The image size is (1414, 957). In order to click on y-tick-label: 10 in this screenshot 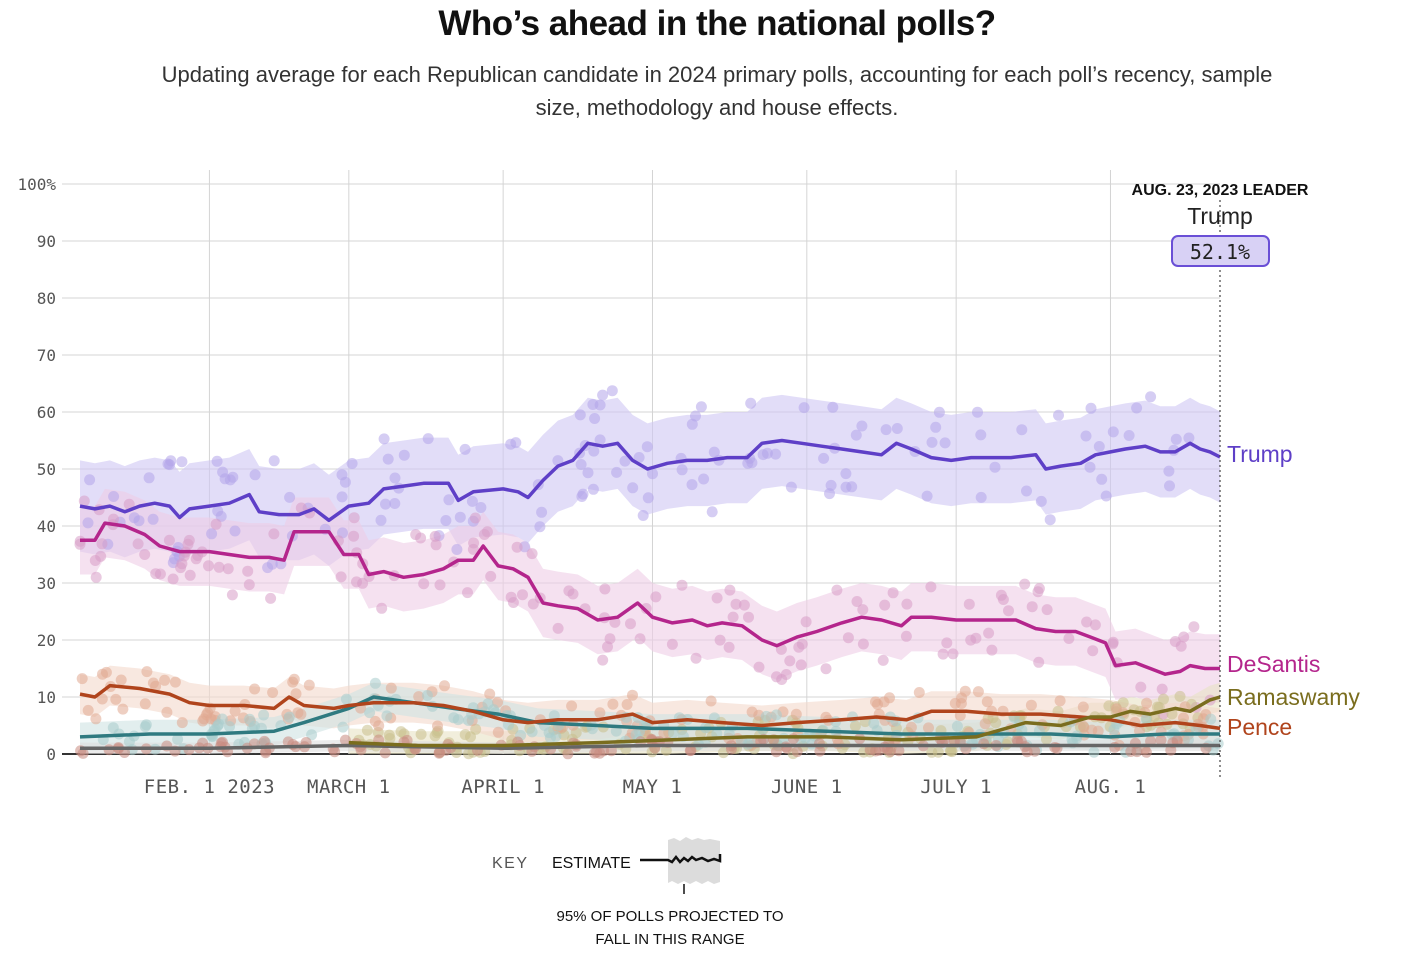, I will do `click(46, 697)`.